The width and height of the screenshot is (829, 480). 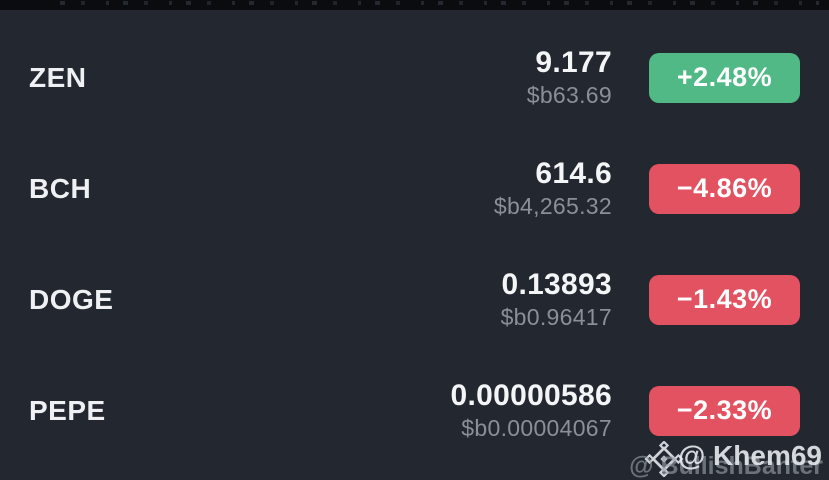 What do you see at coordinates (749, 455) in the screenshot?
I see `watermark-handle-front: @ Khem69` at bounding box center [749, 455].